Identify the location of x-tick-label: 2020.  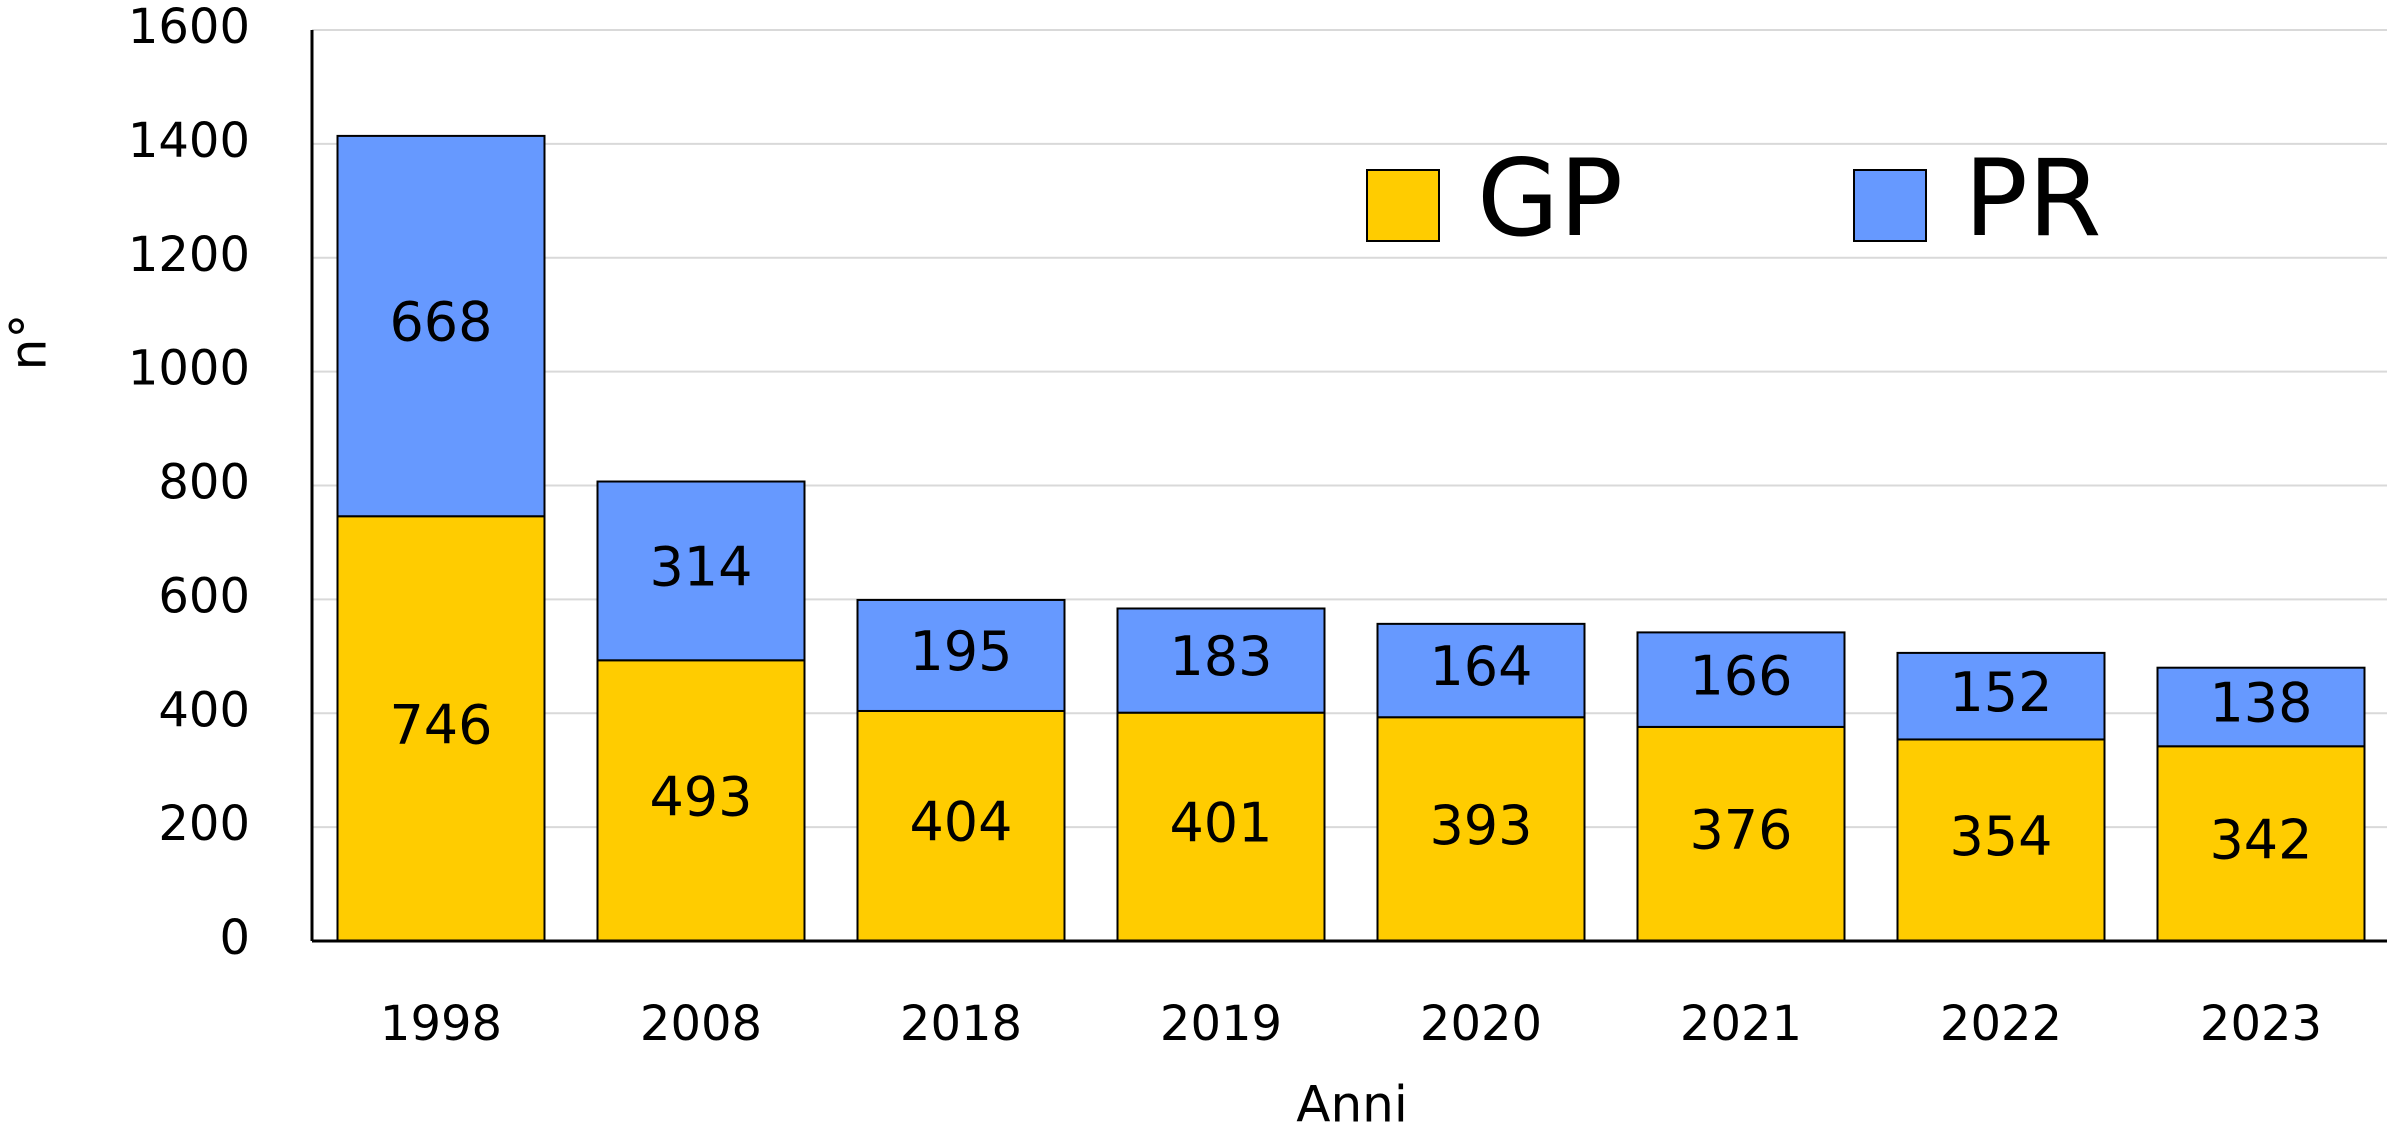
(1481, 1024).